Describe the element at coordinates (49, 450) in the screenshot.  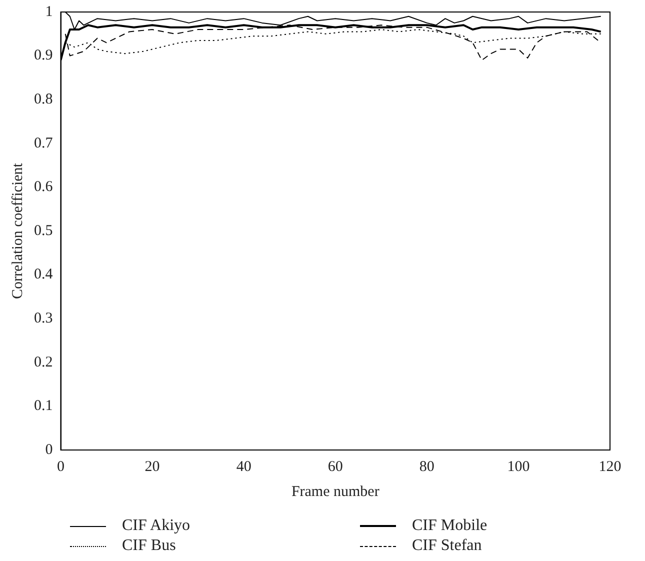
I see `y-tick-label: 0` at that location.